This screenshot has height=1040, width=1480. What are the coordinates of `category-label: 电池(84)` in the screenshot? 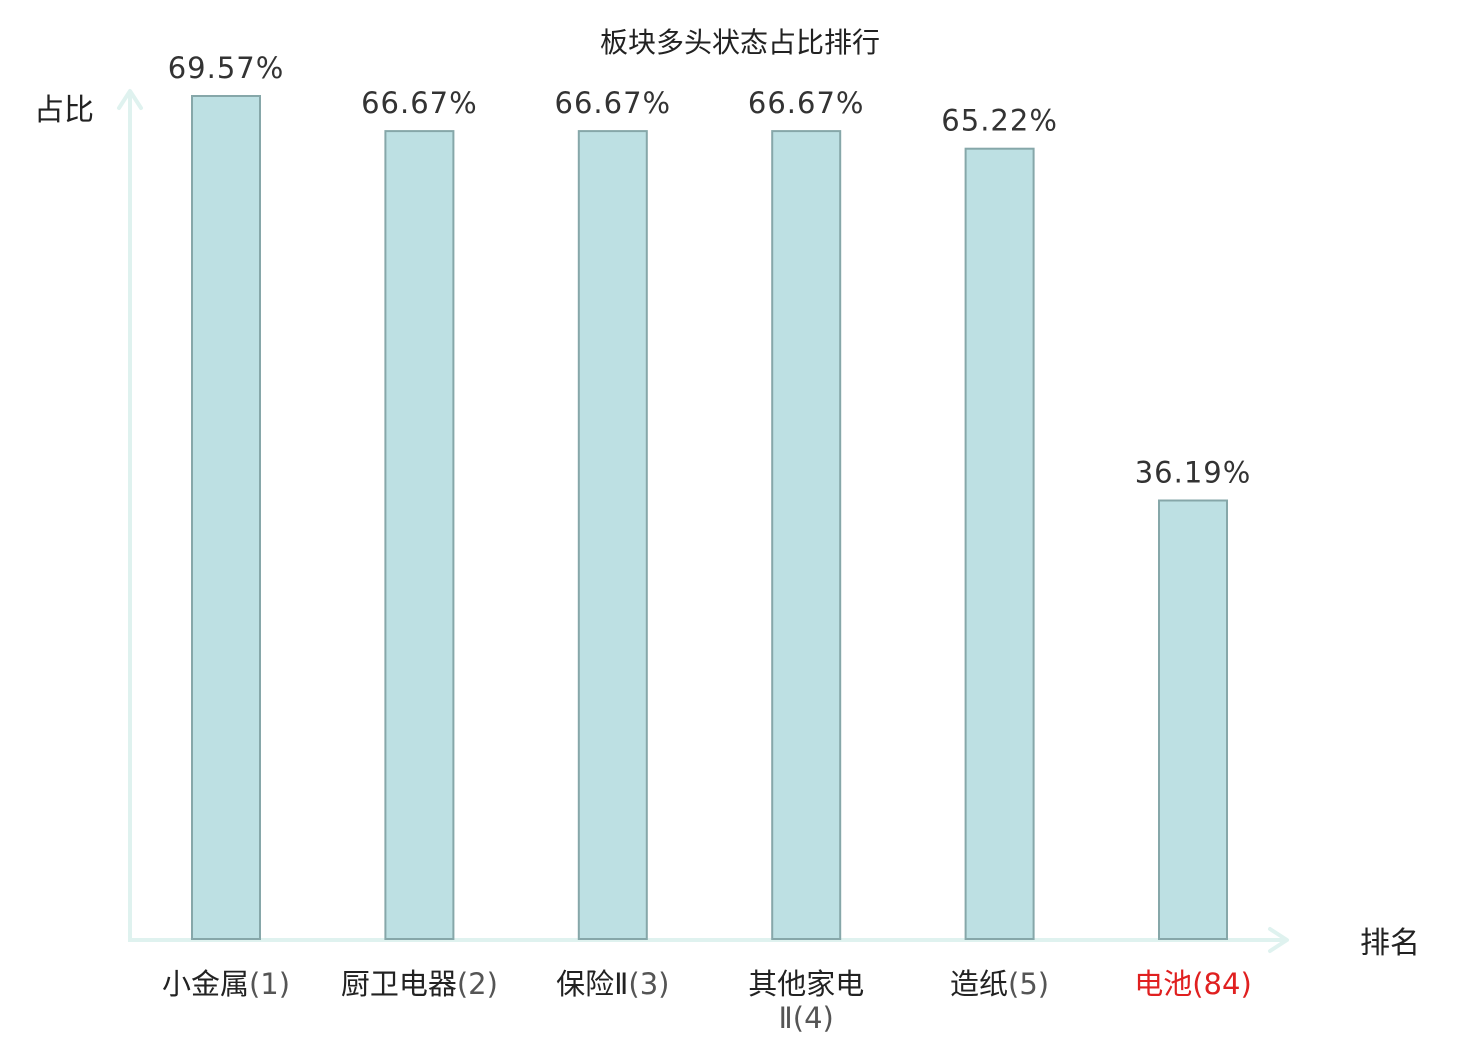 It's located at (1193, 984).